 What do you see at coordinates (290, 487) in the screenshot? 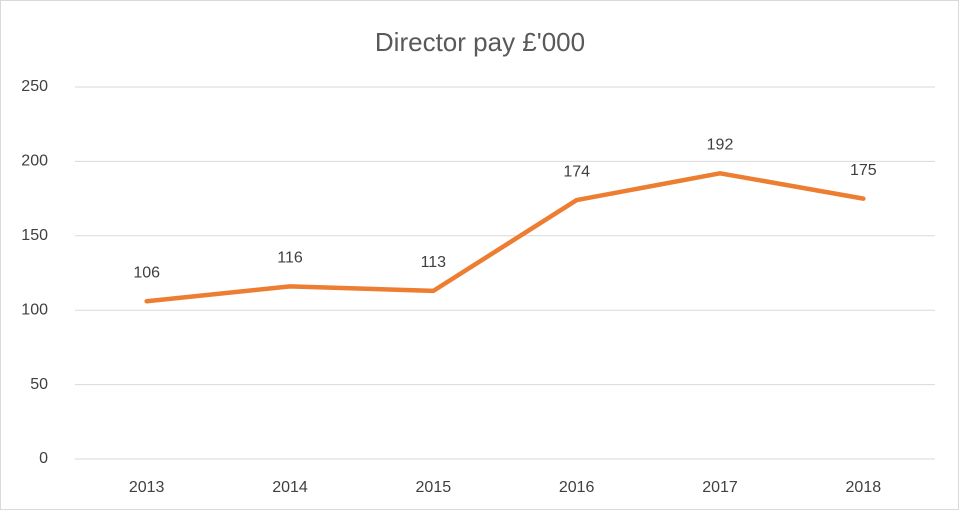
I see `x-tick-label: 2014` at bounding box center [290, 487].